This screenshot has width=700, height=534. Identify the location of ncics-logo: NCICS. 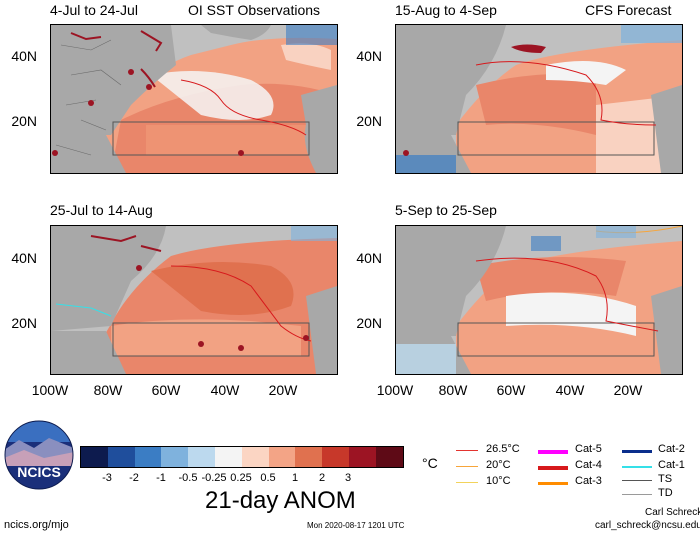
(39, 455).